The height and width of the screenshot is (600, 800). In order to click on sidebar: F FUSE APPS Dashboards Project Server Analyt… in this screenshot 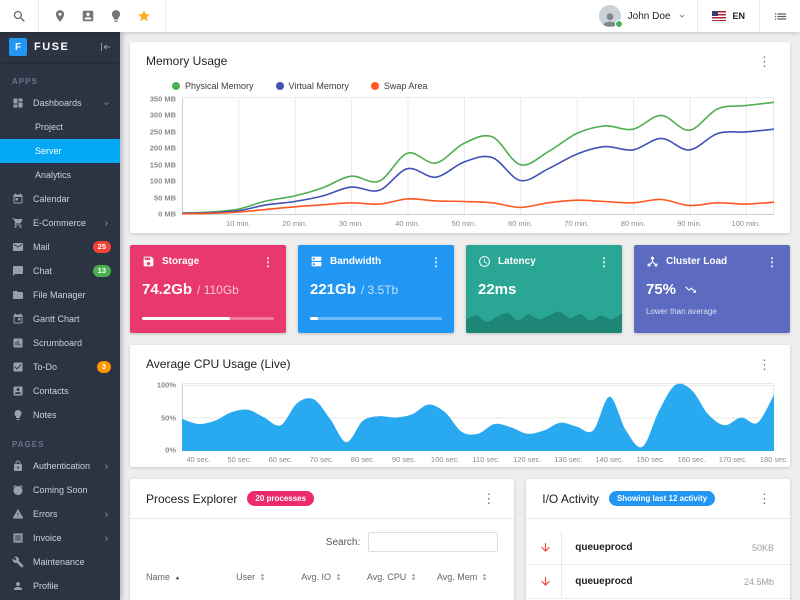, I will do `click(60, 316)`.